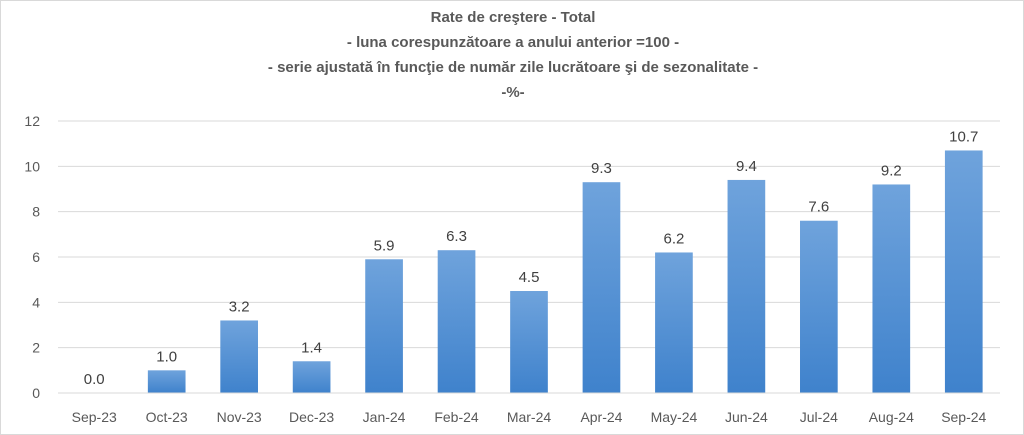 This screenshot has height=435, width=1024. Describe the element at coordinates (674, 417) in the screenshot. I see `x-tick-label: May-24` at that location.